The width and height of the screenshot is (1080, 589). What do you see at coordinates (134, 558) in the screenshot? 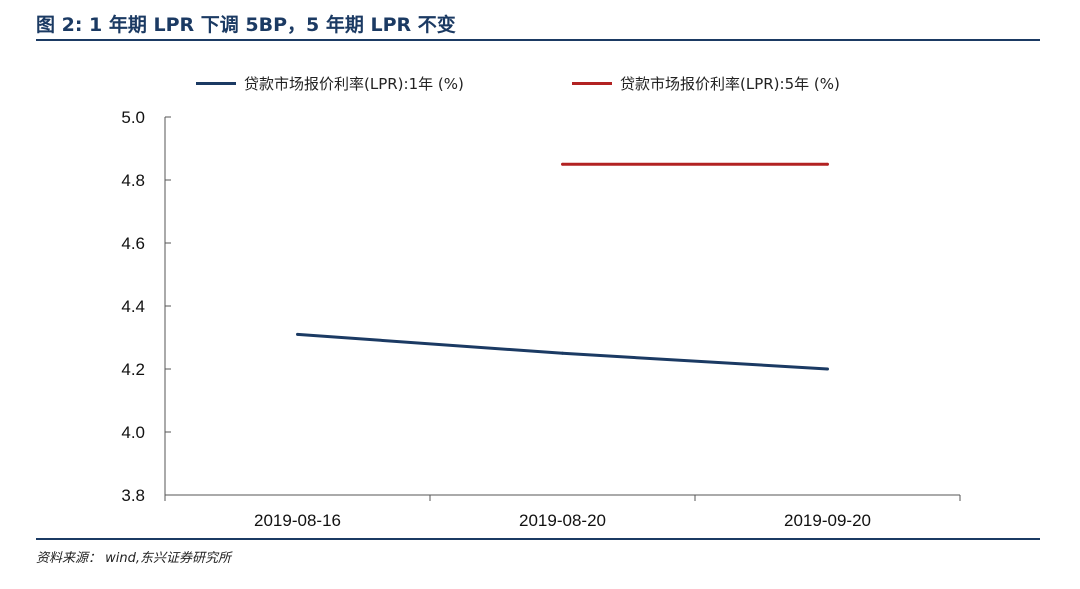
I see `source-note: 资料来源： wind,东兴证券研究所` at bounding box center [134, 558].